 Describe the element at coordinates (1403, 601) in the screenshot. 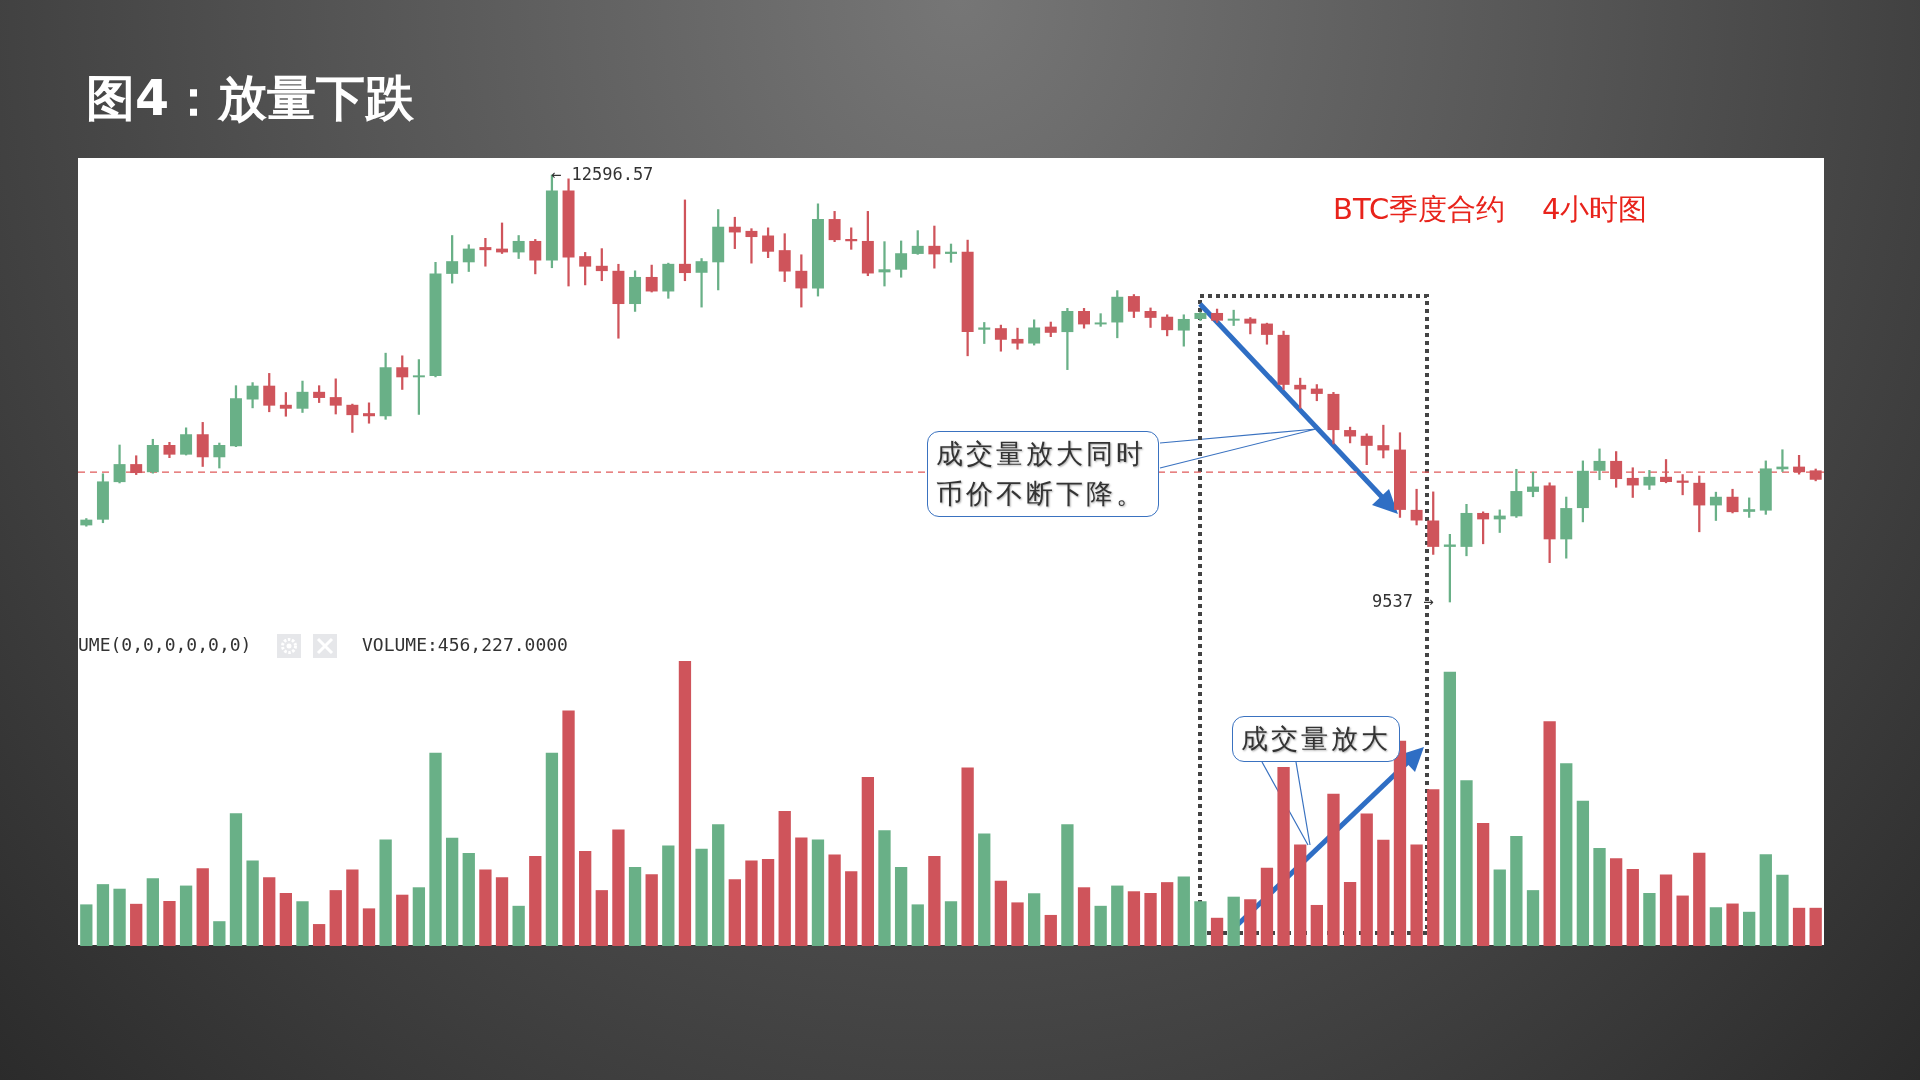

I see `annotation: 9537 →` at that location.